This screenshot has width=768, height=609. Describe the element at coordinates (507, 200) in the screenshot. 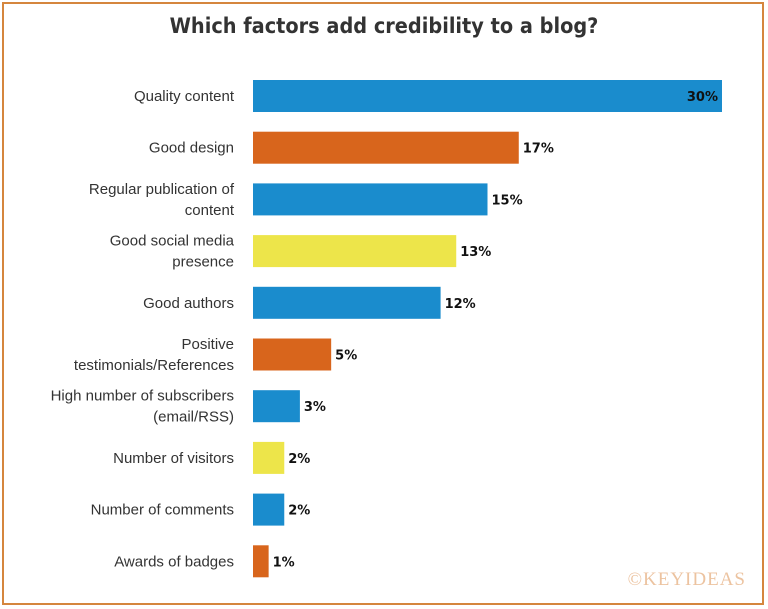

I see `value-label-2: 15%` at that location.